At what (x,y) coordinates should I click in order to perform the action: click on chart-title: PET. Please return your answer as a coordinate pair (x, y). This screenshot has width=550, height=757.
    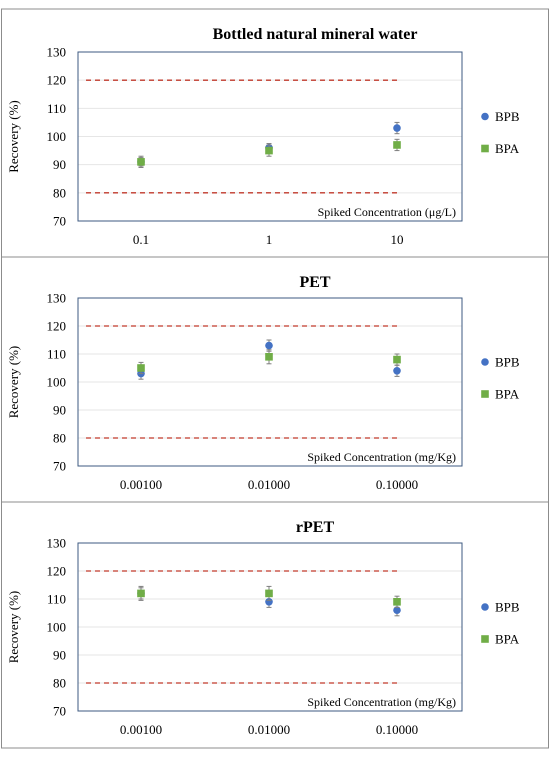
    Looking at the image, I should click on (314, 282).